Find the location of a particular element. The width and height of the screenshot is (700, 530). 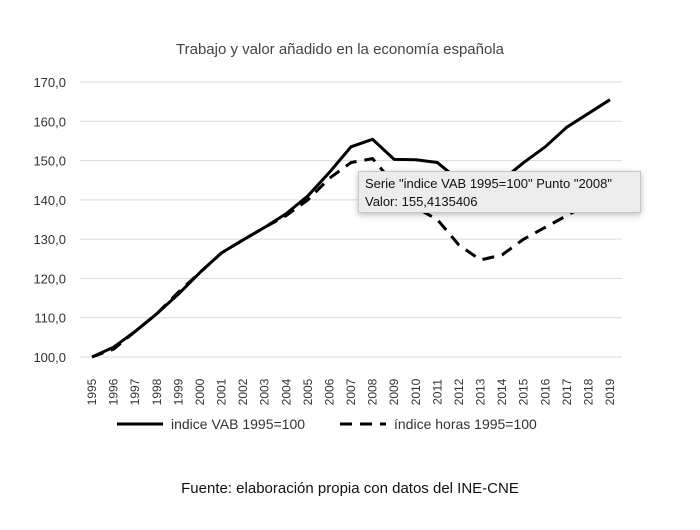

x-tick-label: 2018 is located at coordinates (588, 391).